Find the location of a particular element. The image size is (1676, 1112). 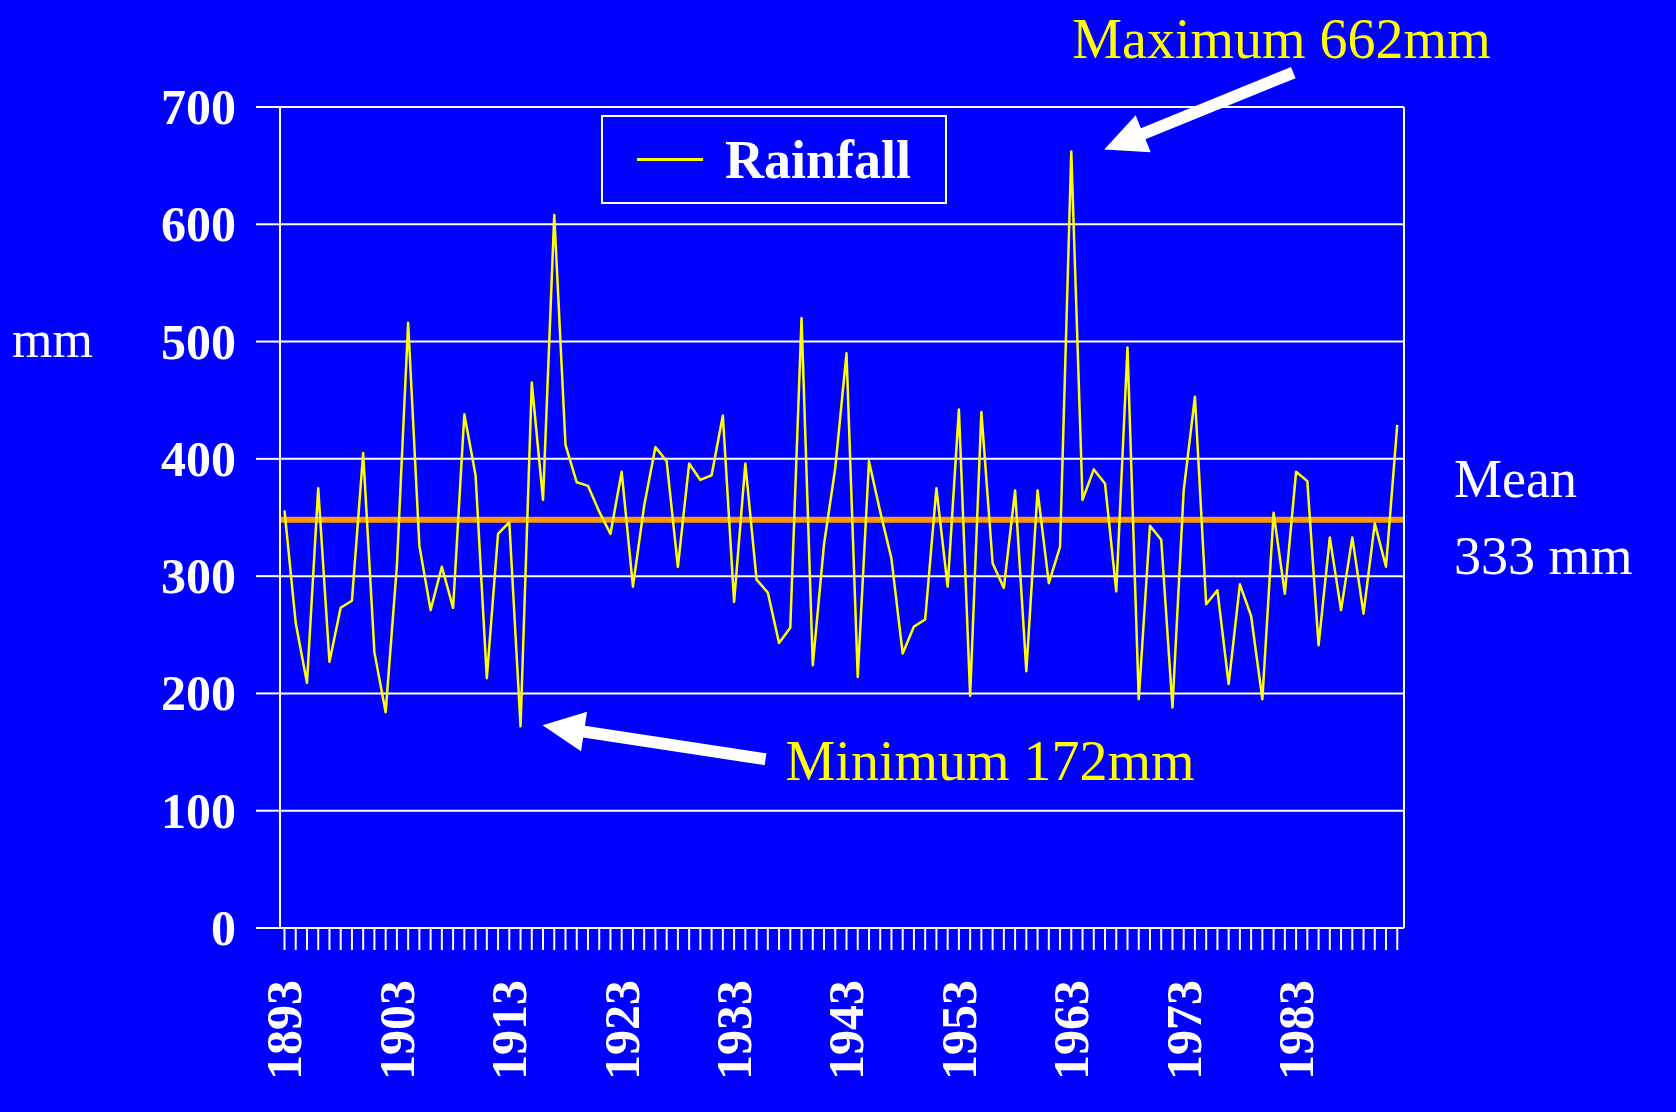

x-tick-label: 1903 is located at coordinates (396, 1030).